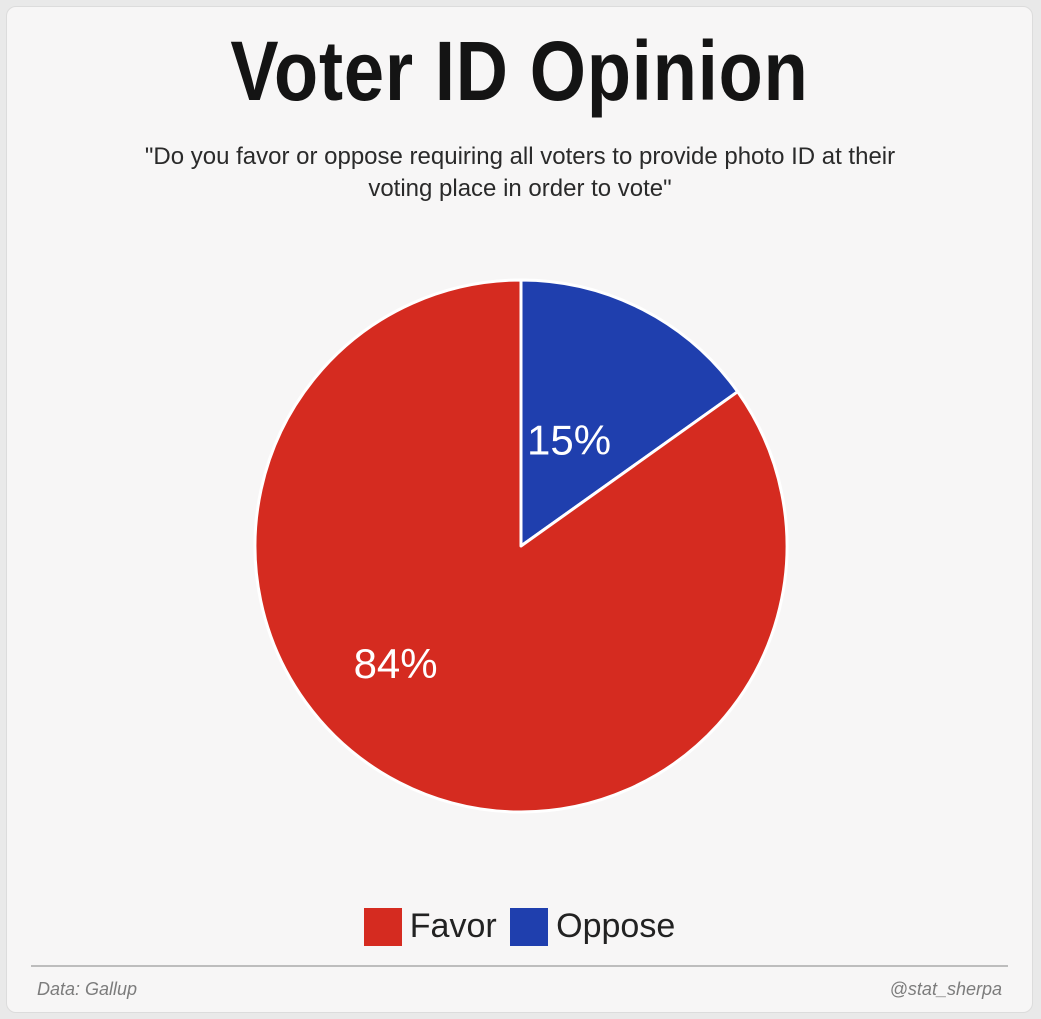 This screenshot has height=1019, width=1041. What do you see at coordinates (519, 71) in the screenshot?
I see `chart-title: Voter ID Opinion` at bounding box center [519, 71].